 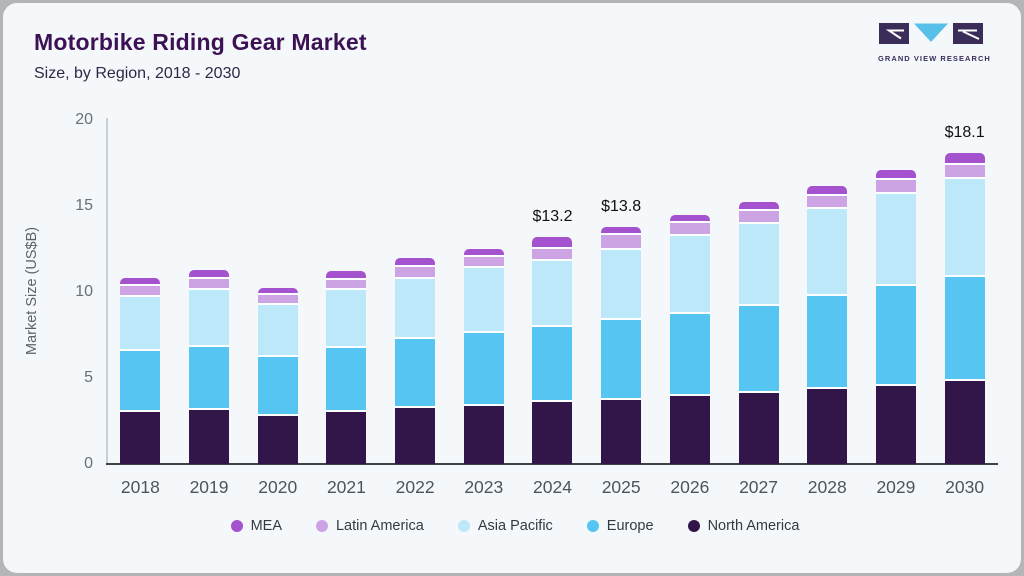 What do you see at coordinates (209, 487) in the screenshot?
I see `x-axis-label: 2019` at bounding box center [209, 487].